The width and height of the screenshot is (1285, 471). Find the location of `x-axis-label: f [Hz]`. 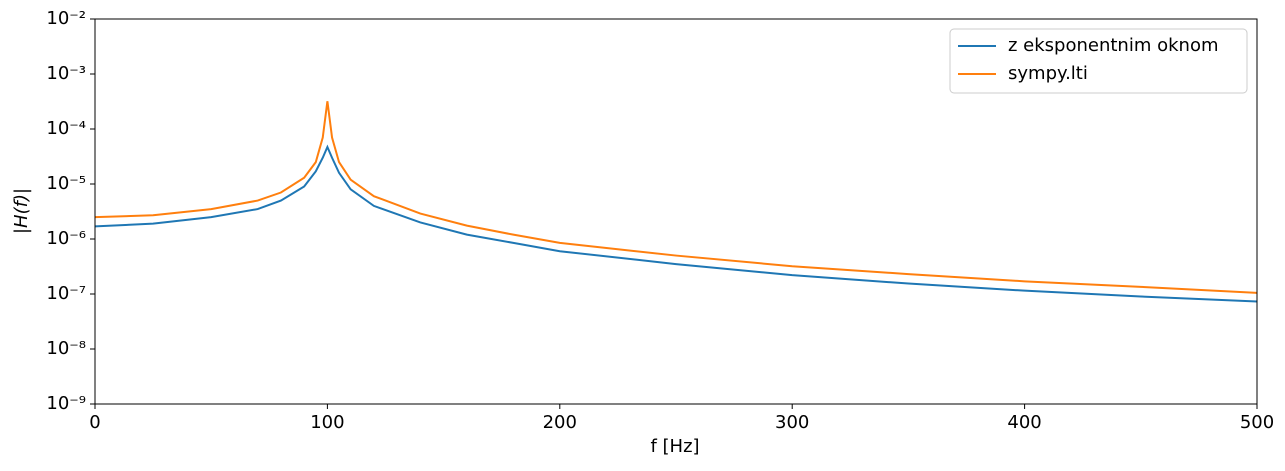

x-axis-label: f [Hz] is located at coordinates (674, 446).